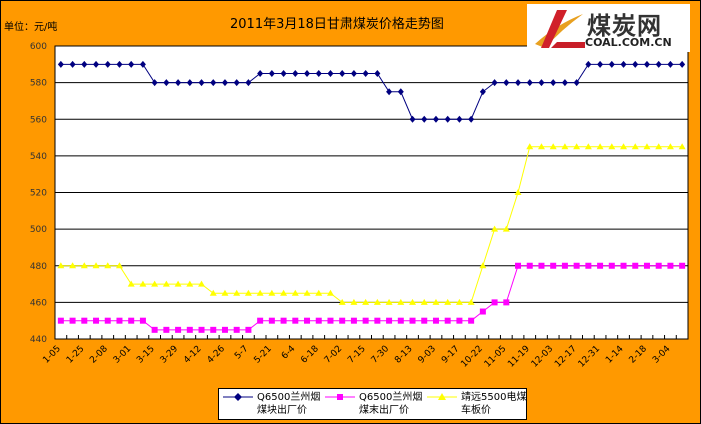  I want to click on legend-marker-diamond-icon, so click(238, 397).